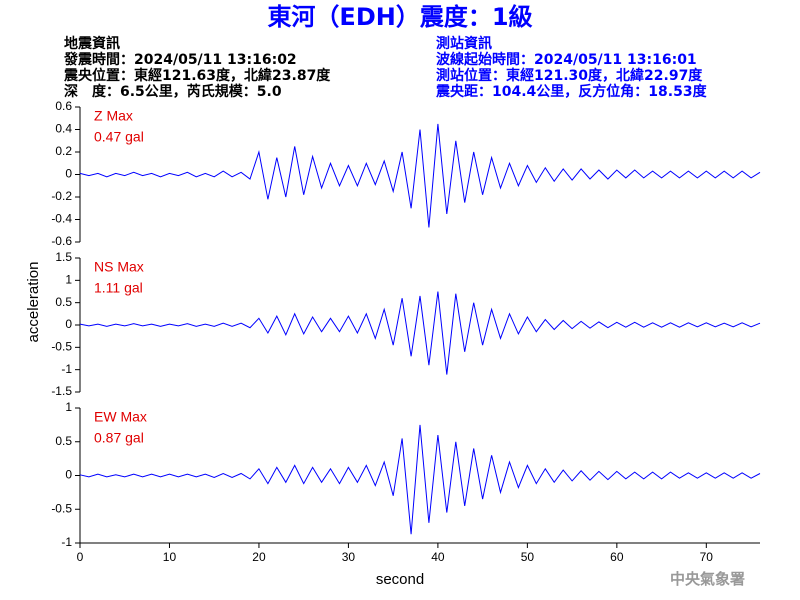 Image resolution: width=800 pixels, height=600 pixels. Describe the element at coordinates (61, 196) in the screenshot. I see `y-tick-label: -0.2` at that location.